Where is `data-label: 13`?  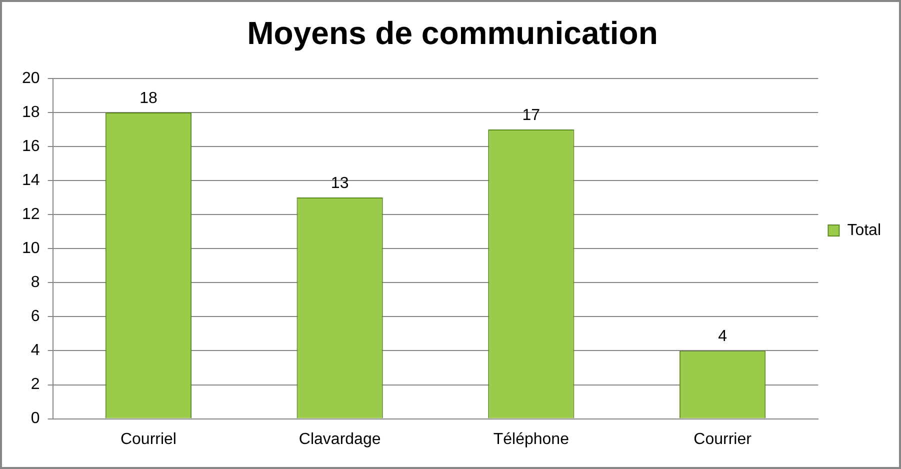 data-label: 13 is located at coordinates (339, 183).